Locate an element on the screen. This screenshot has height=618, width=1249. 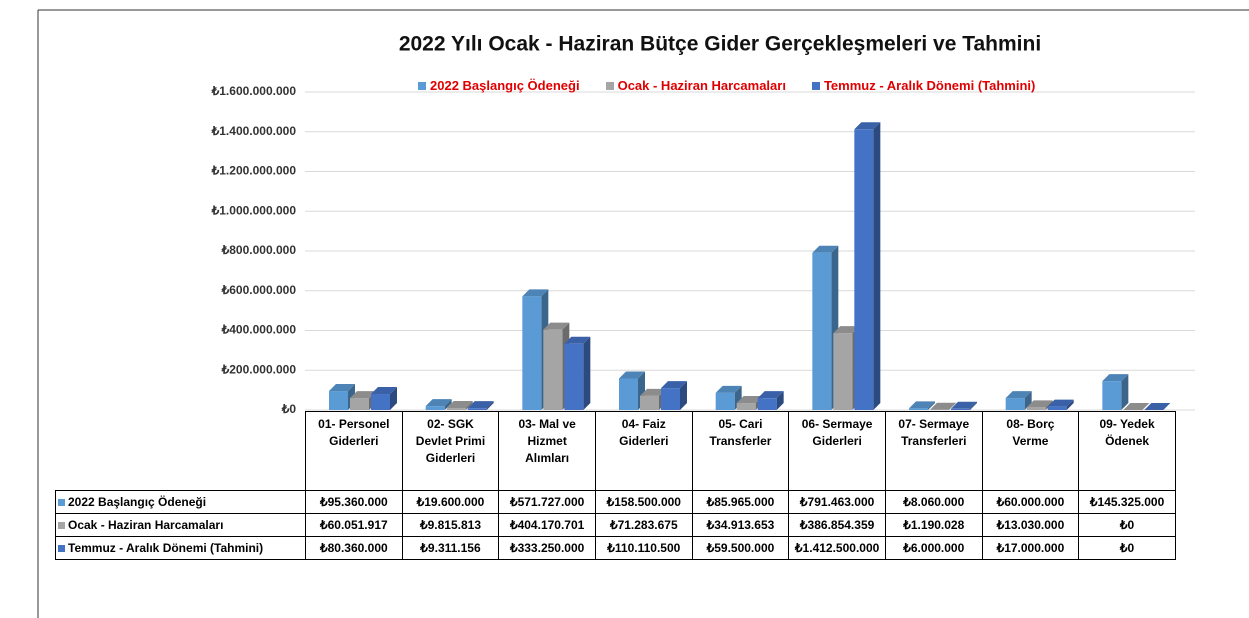
y-tick-label: ₺800.000.000 is located at coordinates (259, 250).